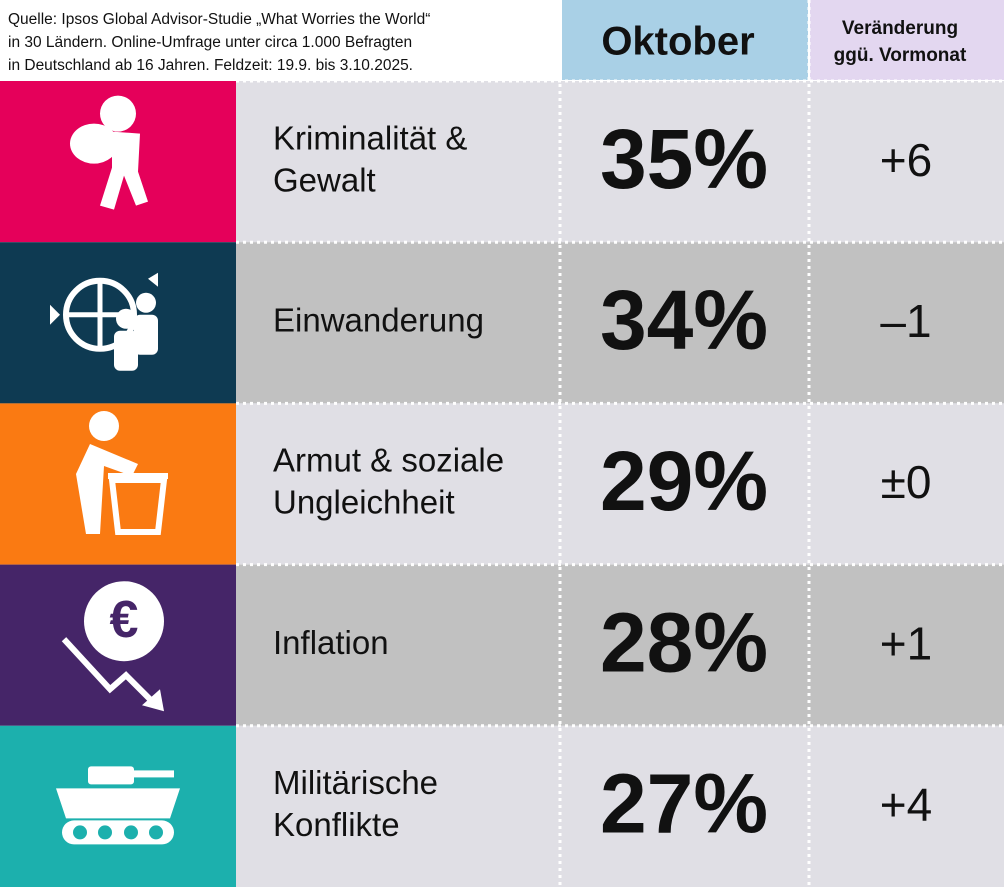  Describe the element at coordinates (336, 824) in the screenshot. I see `row-label: Konflikte` at that location.